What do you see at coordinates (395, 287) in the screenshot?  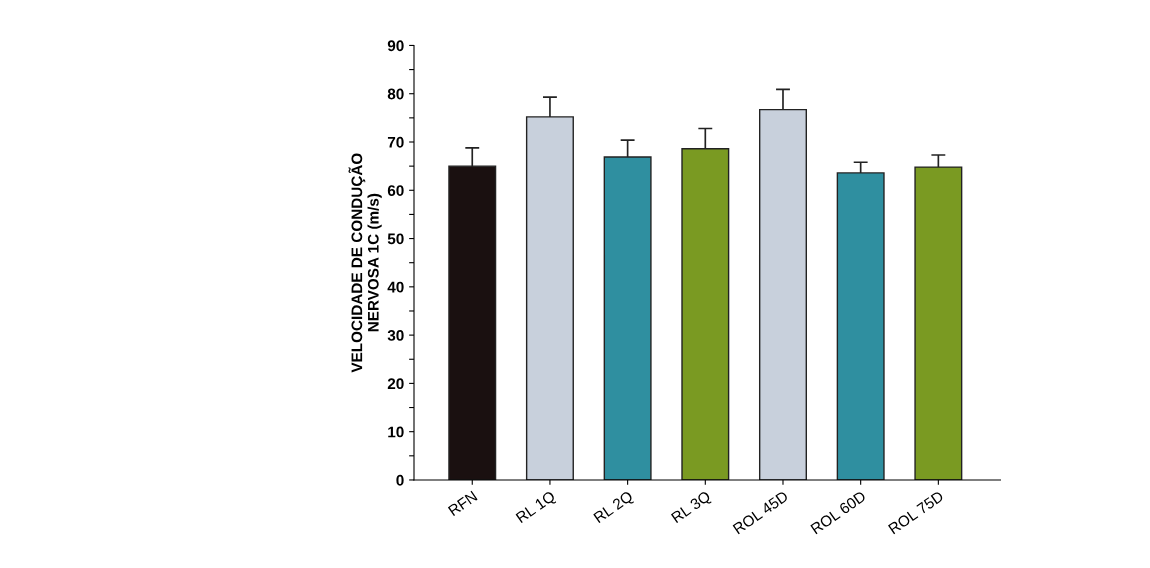 I see `y-tick-label: 40` at bounding box center [395, 287].